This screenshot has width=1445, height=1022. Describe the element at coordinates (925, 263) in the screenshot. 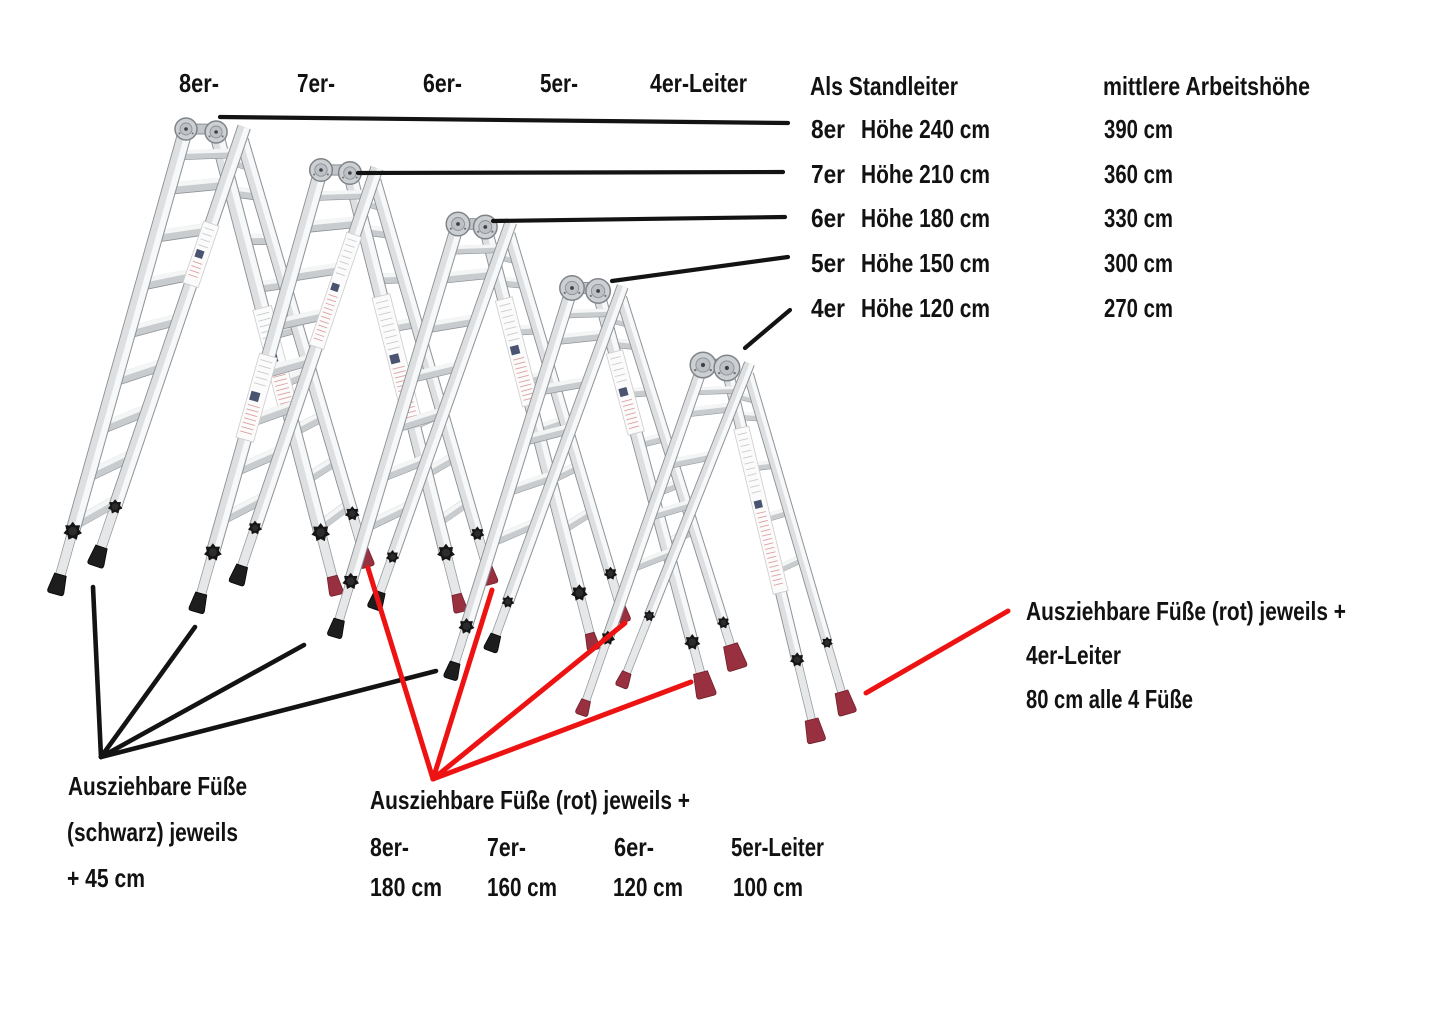

I see `svg-text: Höhe 150 cm` at that location.